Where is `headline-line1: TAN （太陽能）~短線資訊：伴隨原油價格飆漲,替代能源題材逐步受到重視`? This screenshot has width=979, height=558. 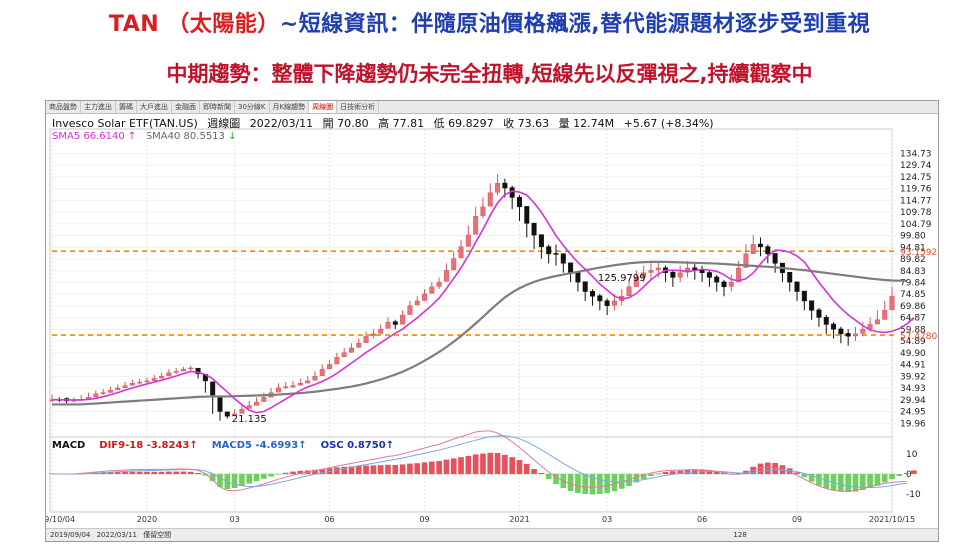
headline-line1: TAN （太陽能）~短線資訊：伴隨原油價格飆漲,替代能源題材逐步受到重視 is located at coordinates (489, 22).